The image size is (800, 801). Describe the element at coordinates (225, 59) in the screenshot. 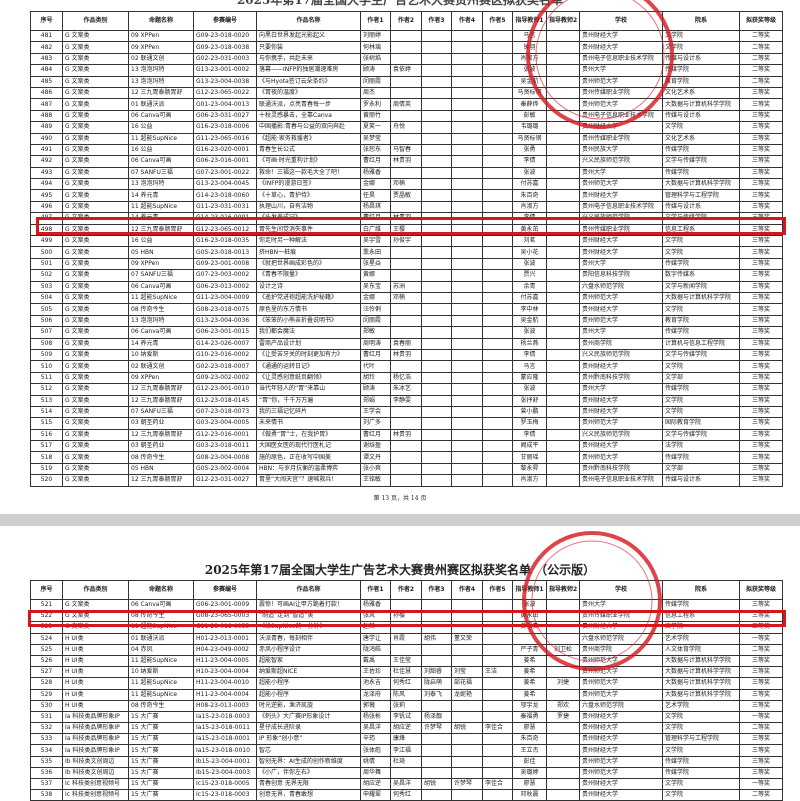

I see `cell-entry-id: G02-23-031-0003` at that location.